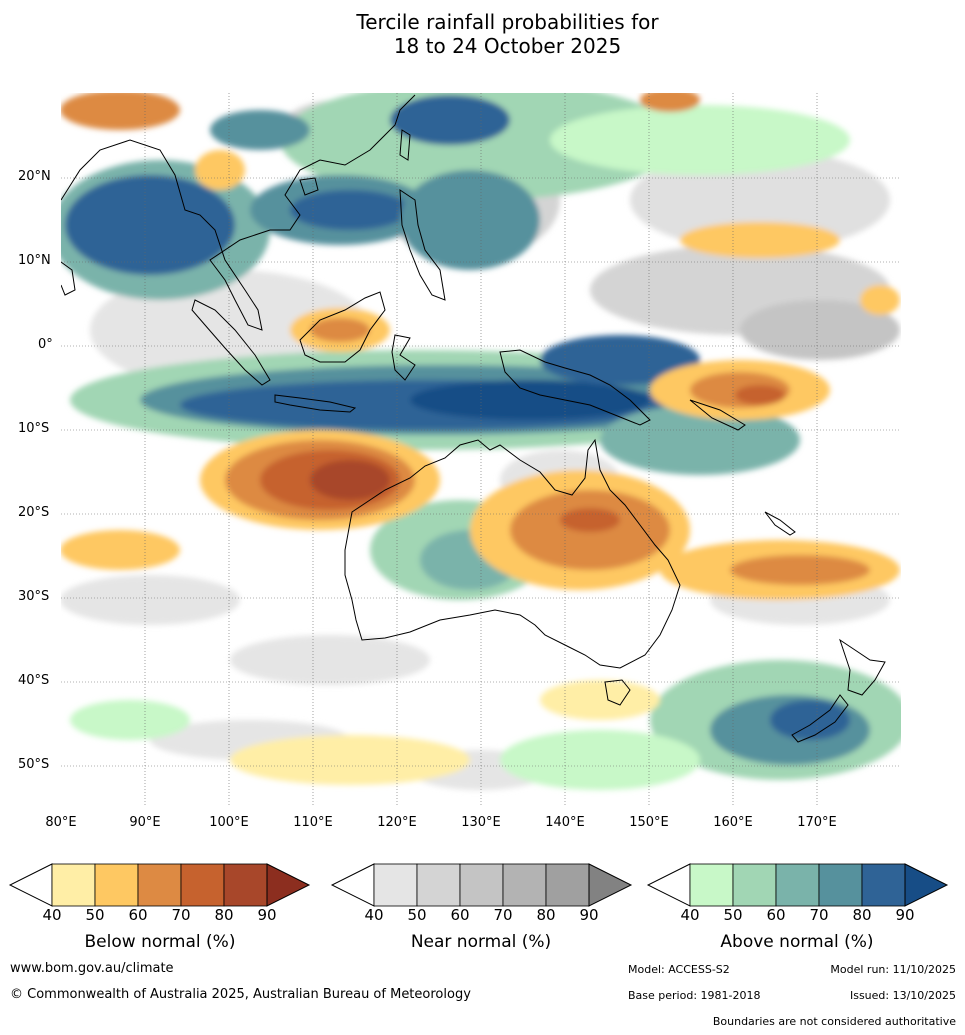  I want to click on philippines-coastline, so click(422, 245).